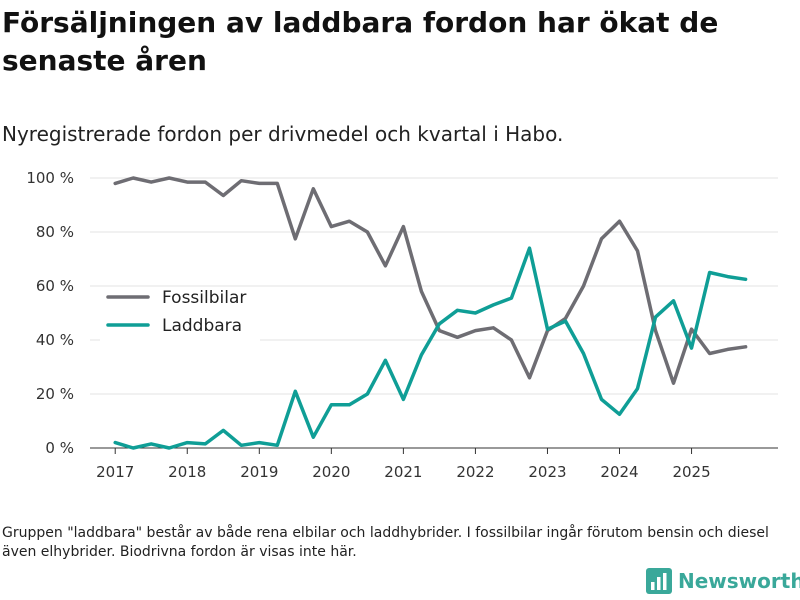  I want to click on legend: Fossilbilar Laddbara, so click(180, 318).